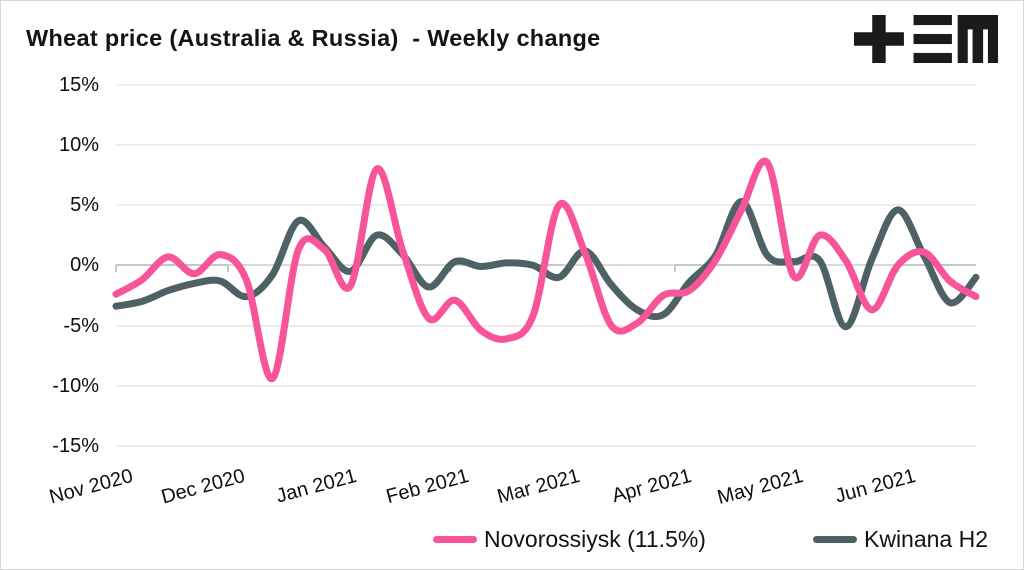  I want to click on legend-item-novorossiysk: Novorossiysk (11.5%), so click(569, 539).